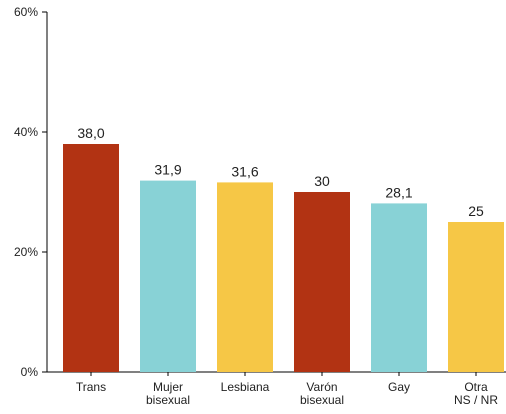 Image resolution: width=506 pixels, height=414 pixels. What do you see at coordinates (30, 372) in the screenshot?
I see `y-tick-label: 0%` at bounding box center [30, 372].